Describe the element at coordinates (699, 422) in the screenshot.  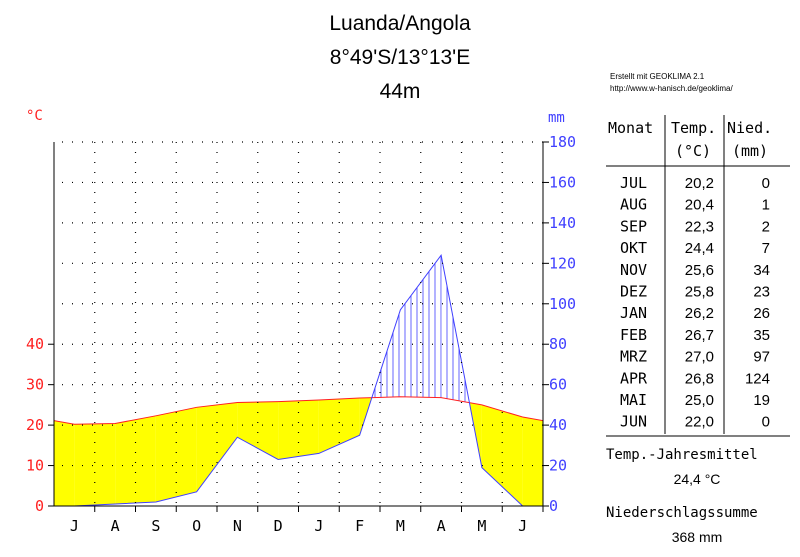
I see `table-temp-cell: 22,0` at that location.